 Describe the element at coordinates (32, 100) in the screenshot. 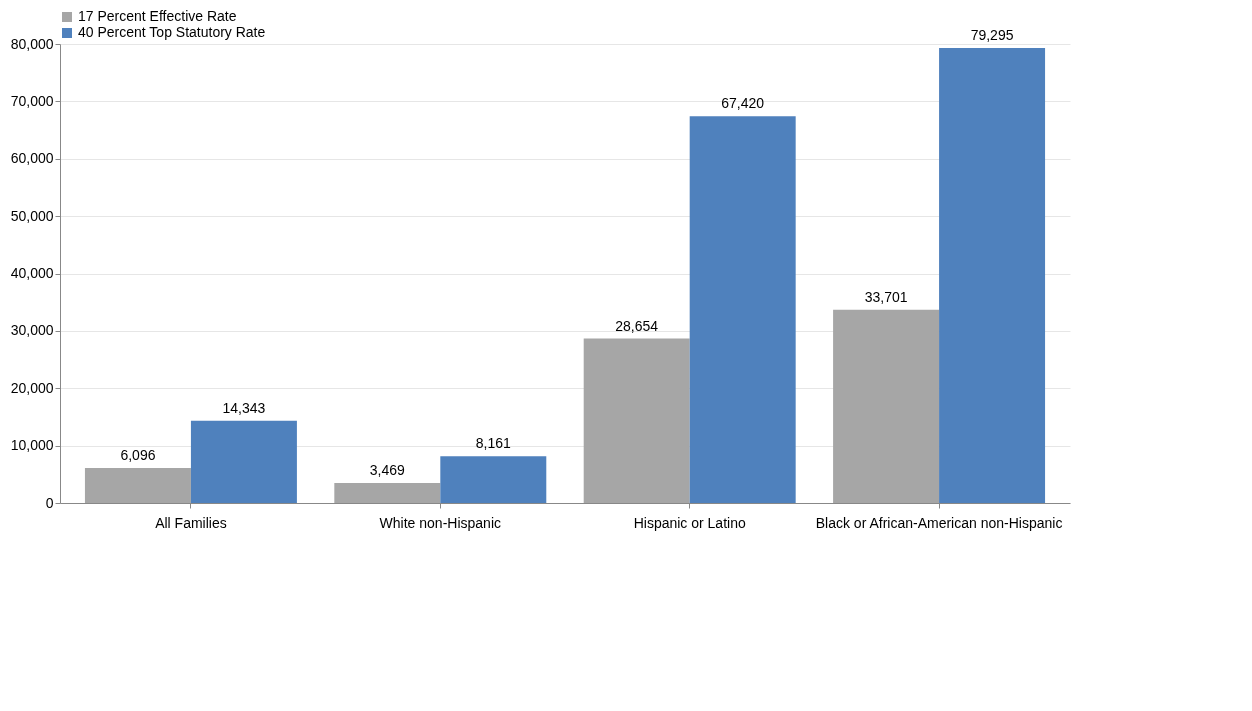

I see `y-tick-label: 70,000` at that location.